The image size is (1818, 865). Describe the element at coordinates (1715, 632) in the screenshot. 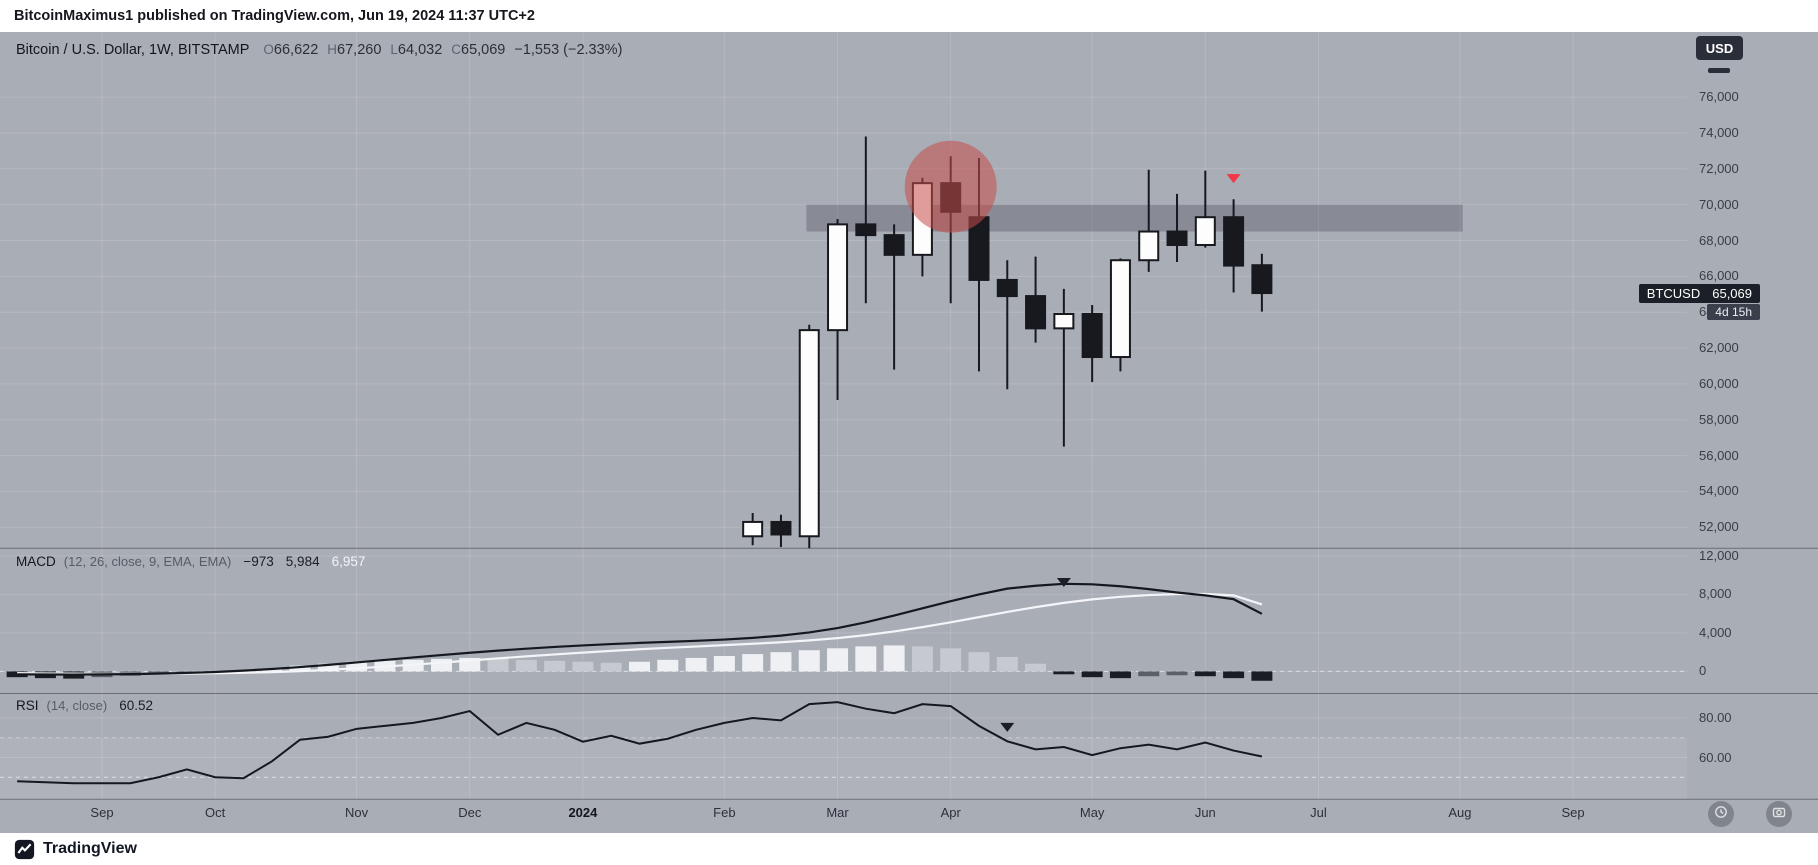

I see `macd-tick-label: 4,000` at that location.